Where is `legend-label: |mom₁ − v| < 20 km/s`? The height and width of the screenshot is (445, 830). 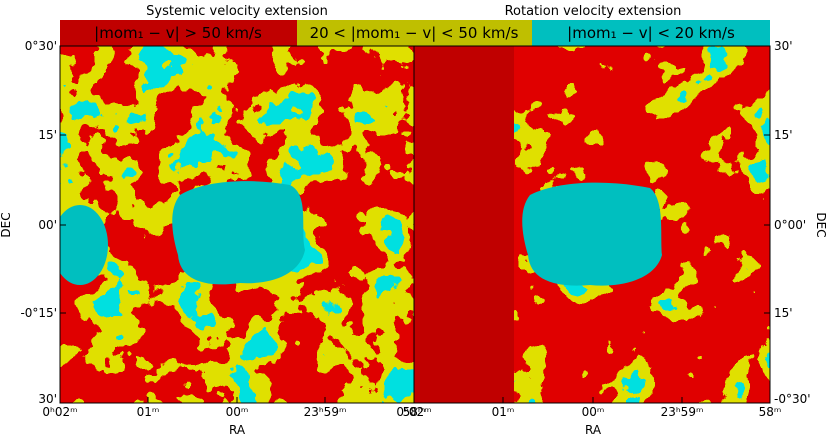
legend-label: |mom₁ − v| < 20 km/s is located at coordinates (651, 33).